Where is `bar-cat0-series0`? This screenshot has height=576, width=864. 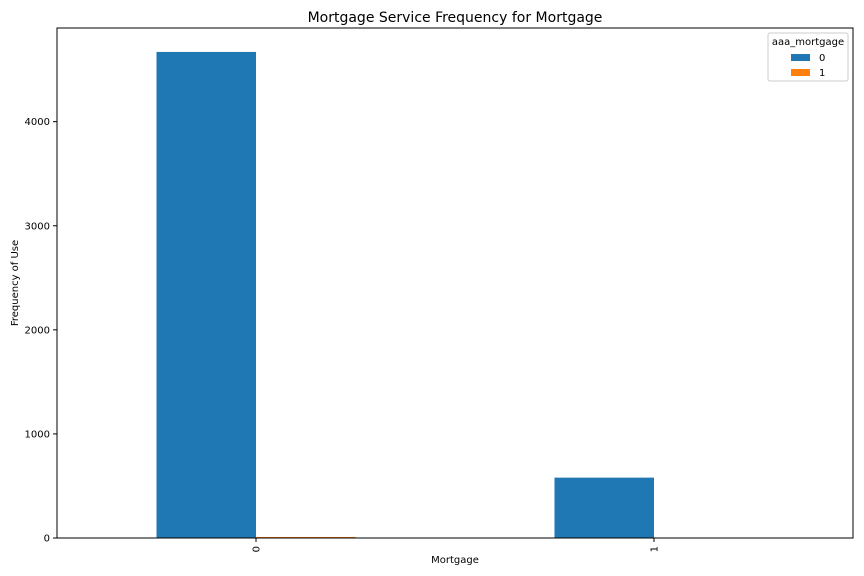 bar-cat0-series0 is located at coordinates (206, 294).